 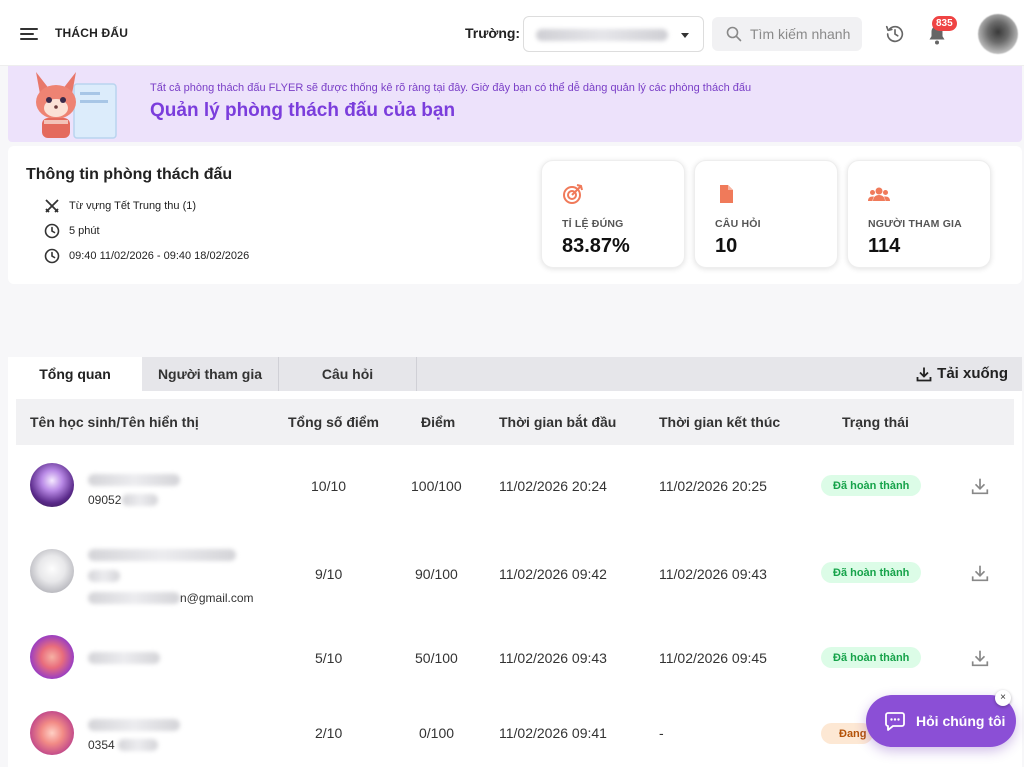 What do you see at coordinates (84, 231) in the screenshot?
I see `room-duration: 5 phút` at bounding box center [84, 231].